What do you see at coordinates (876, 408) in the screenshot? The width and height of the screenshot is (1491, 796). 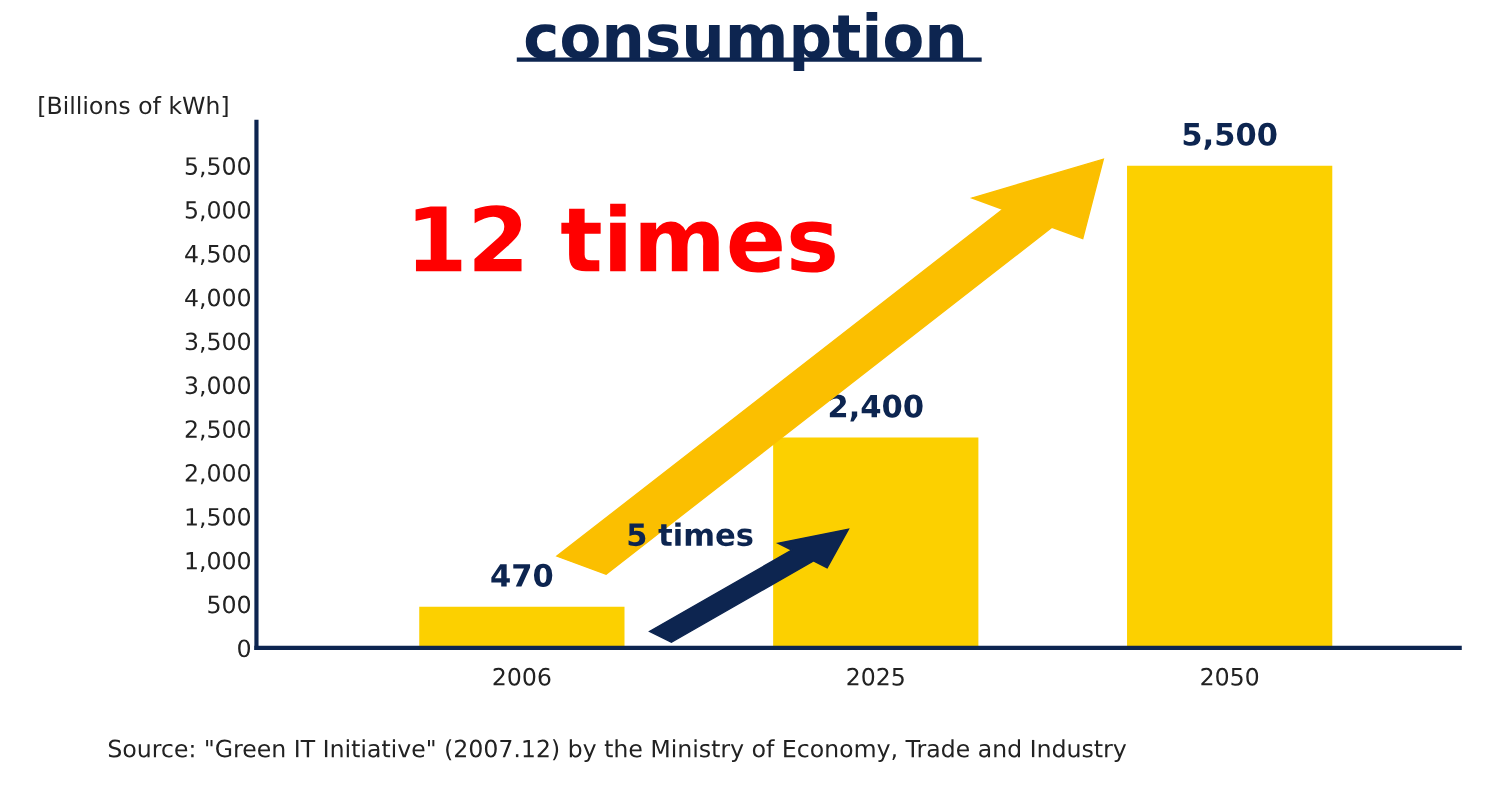 I see `data-label: 2,400` at bounding box center [876, 408].